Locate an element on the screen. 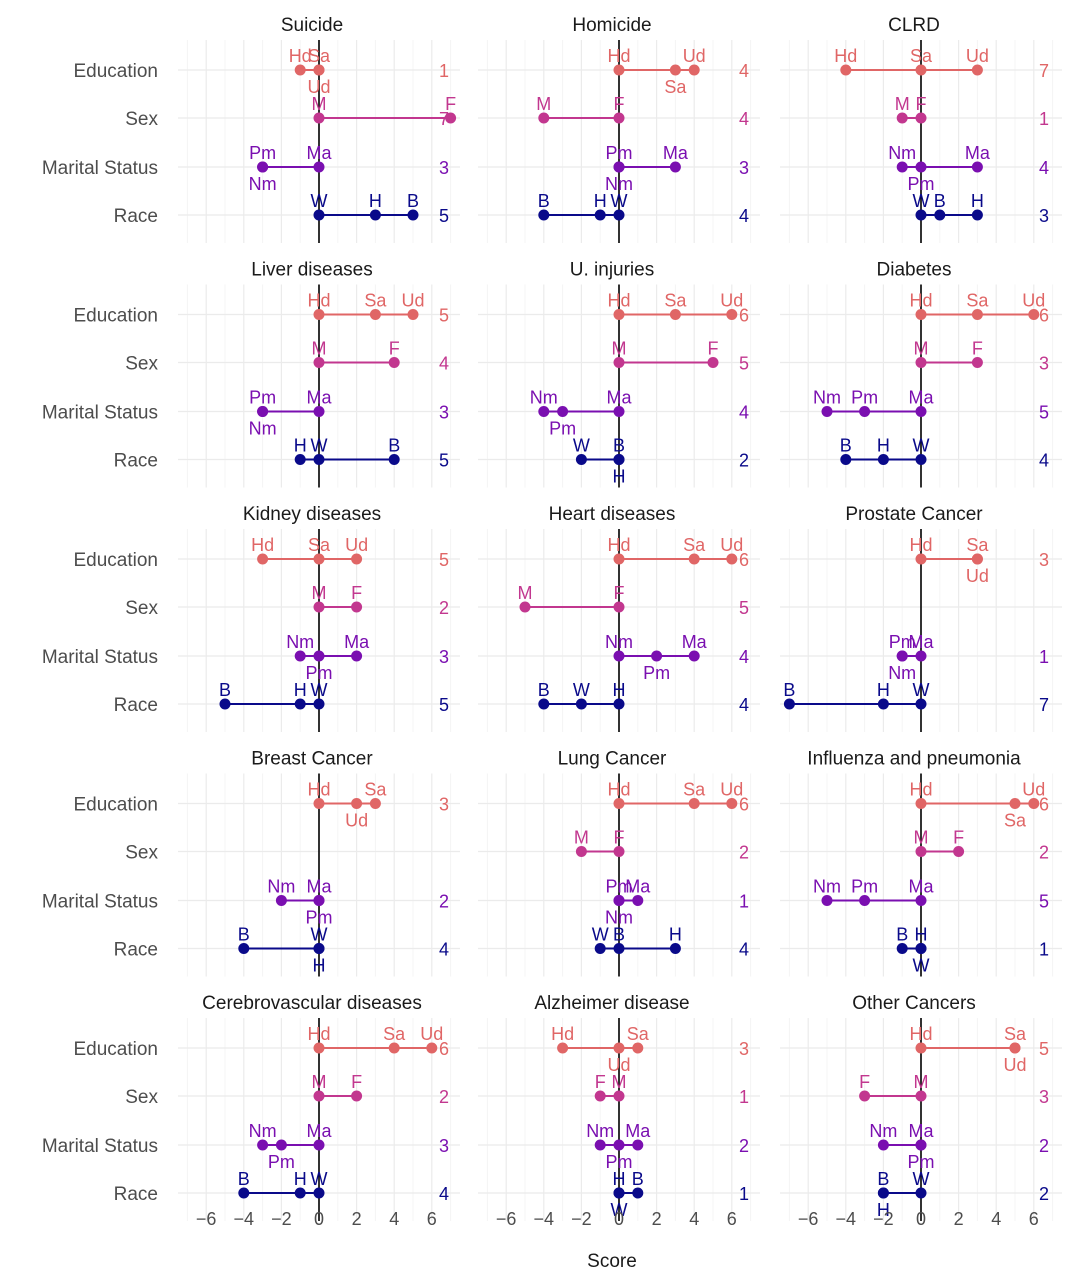 This screenshot has height=1280, width=1067. panel-alzheimer-disease-sex-point-m is located at coordinates (619, 1096).